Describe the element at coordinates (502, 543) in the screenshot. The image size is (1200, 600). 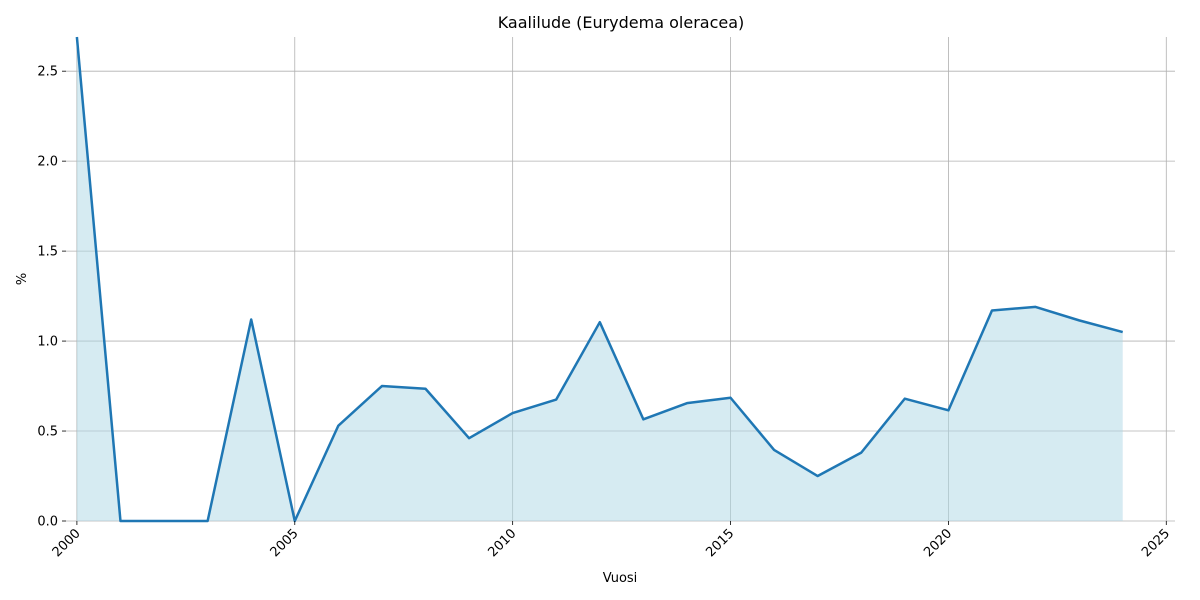
I see `x-tick-label: 2010` at that location.